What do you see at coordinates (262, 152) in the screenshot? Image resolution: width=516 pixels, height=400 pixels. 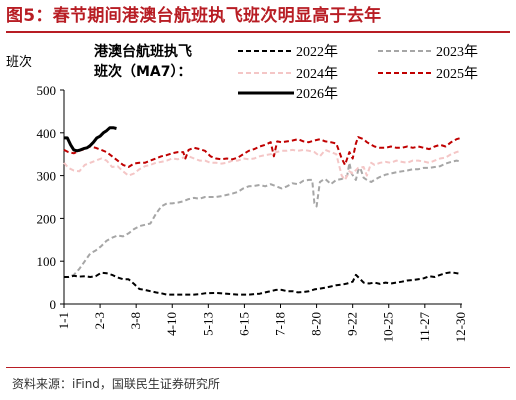 I see `series-line-2025年` at bounding box center [262, 152].